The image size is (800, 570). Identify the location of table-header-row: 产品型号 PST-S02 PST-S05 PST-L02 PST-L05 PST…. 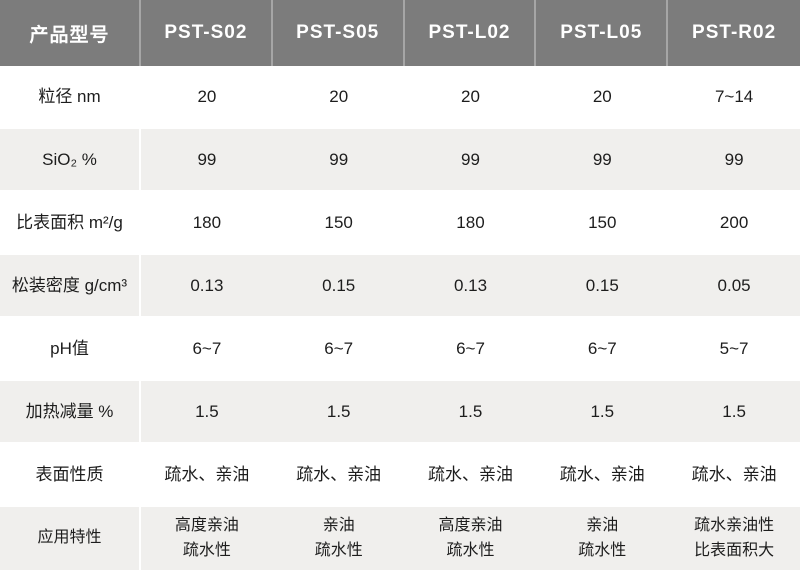
(400, 33).